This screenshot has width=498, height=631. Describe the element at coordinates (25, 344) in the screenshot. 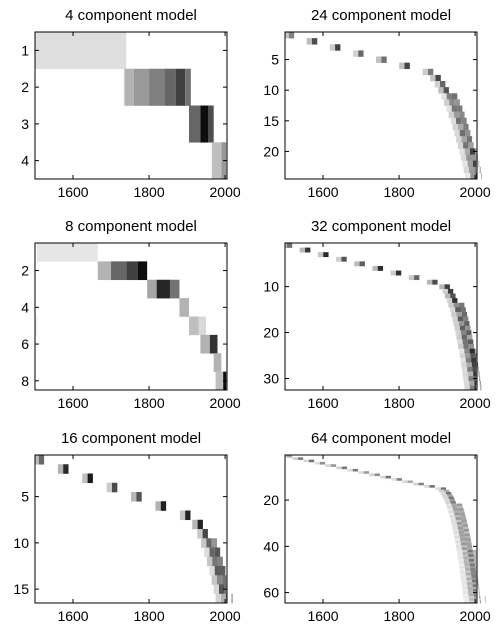

I see `y-tick-label: 6` at that location.